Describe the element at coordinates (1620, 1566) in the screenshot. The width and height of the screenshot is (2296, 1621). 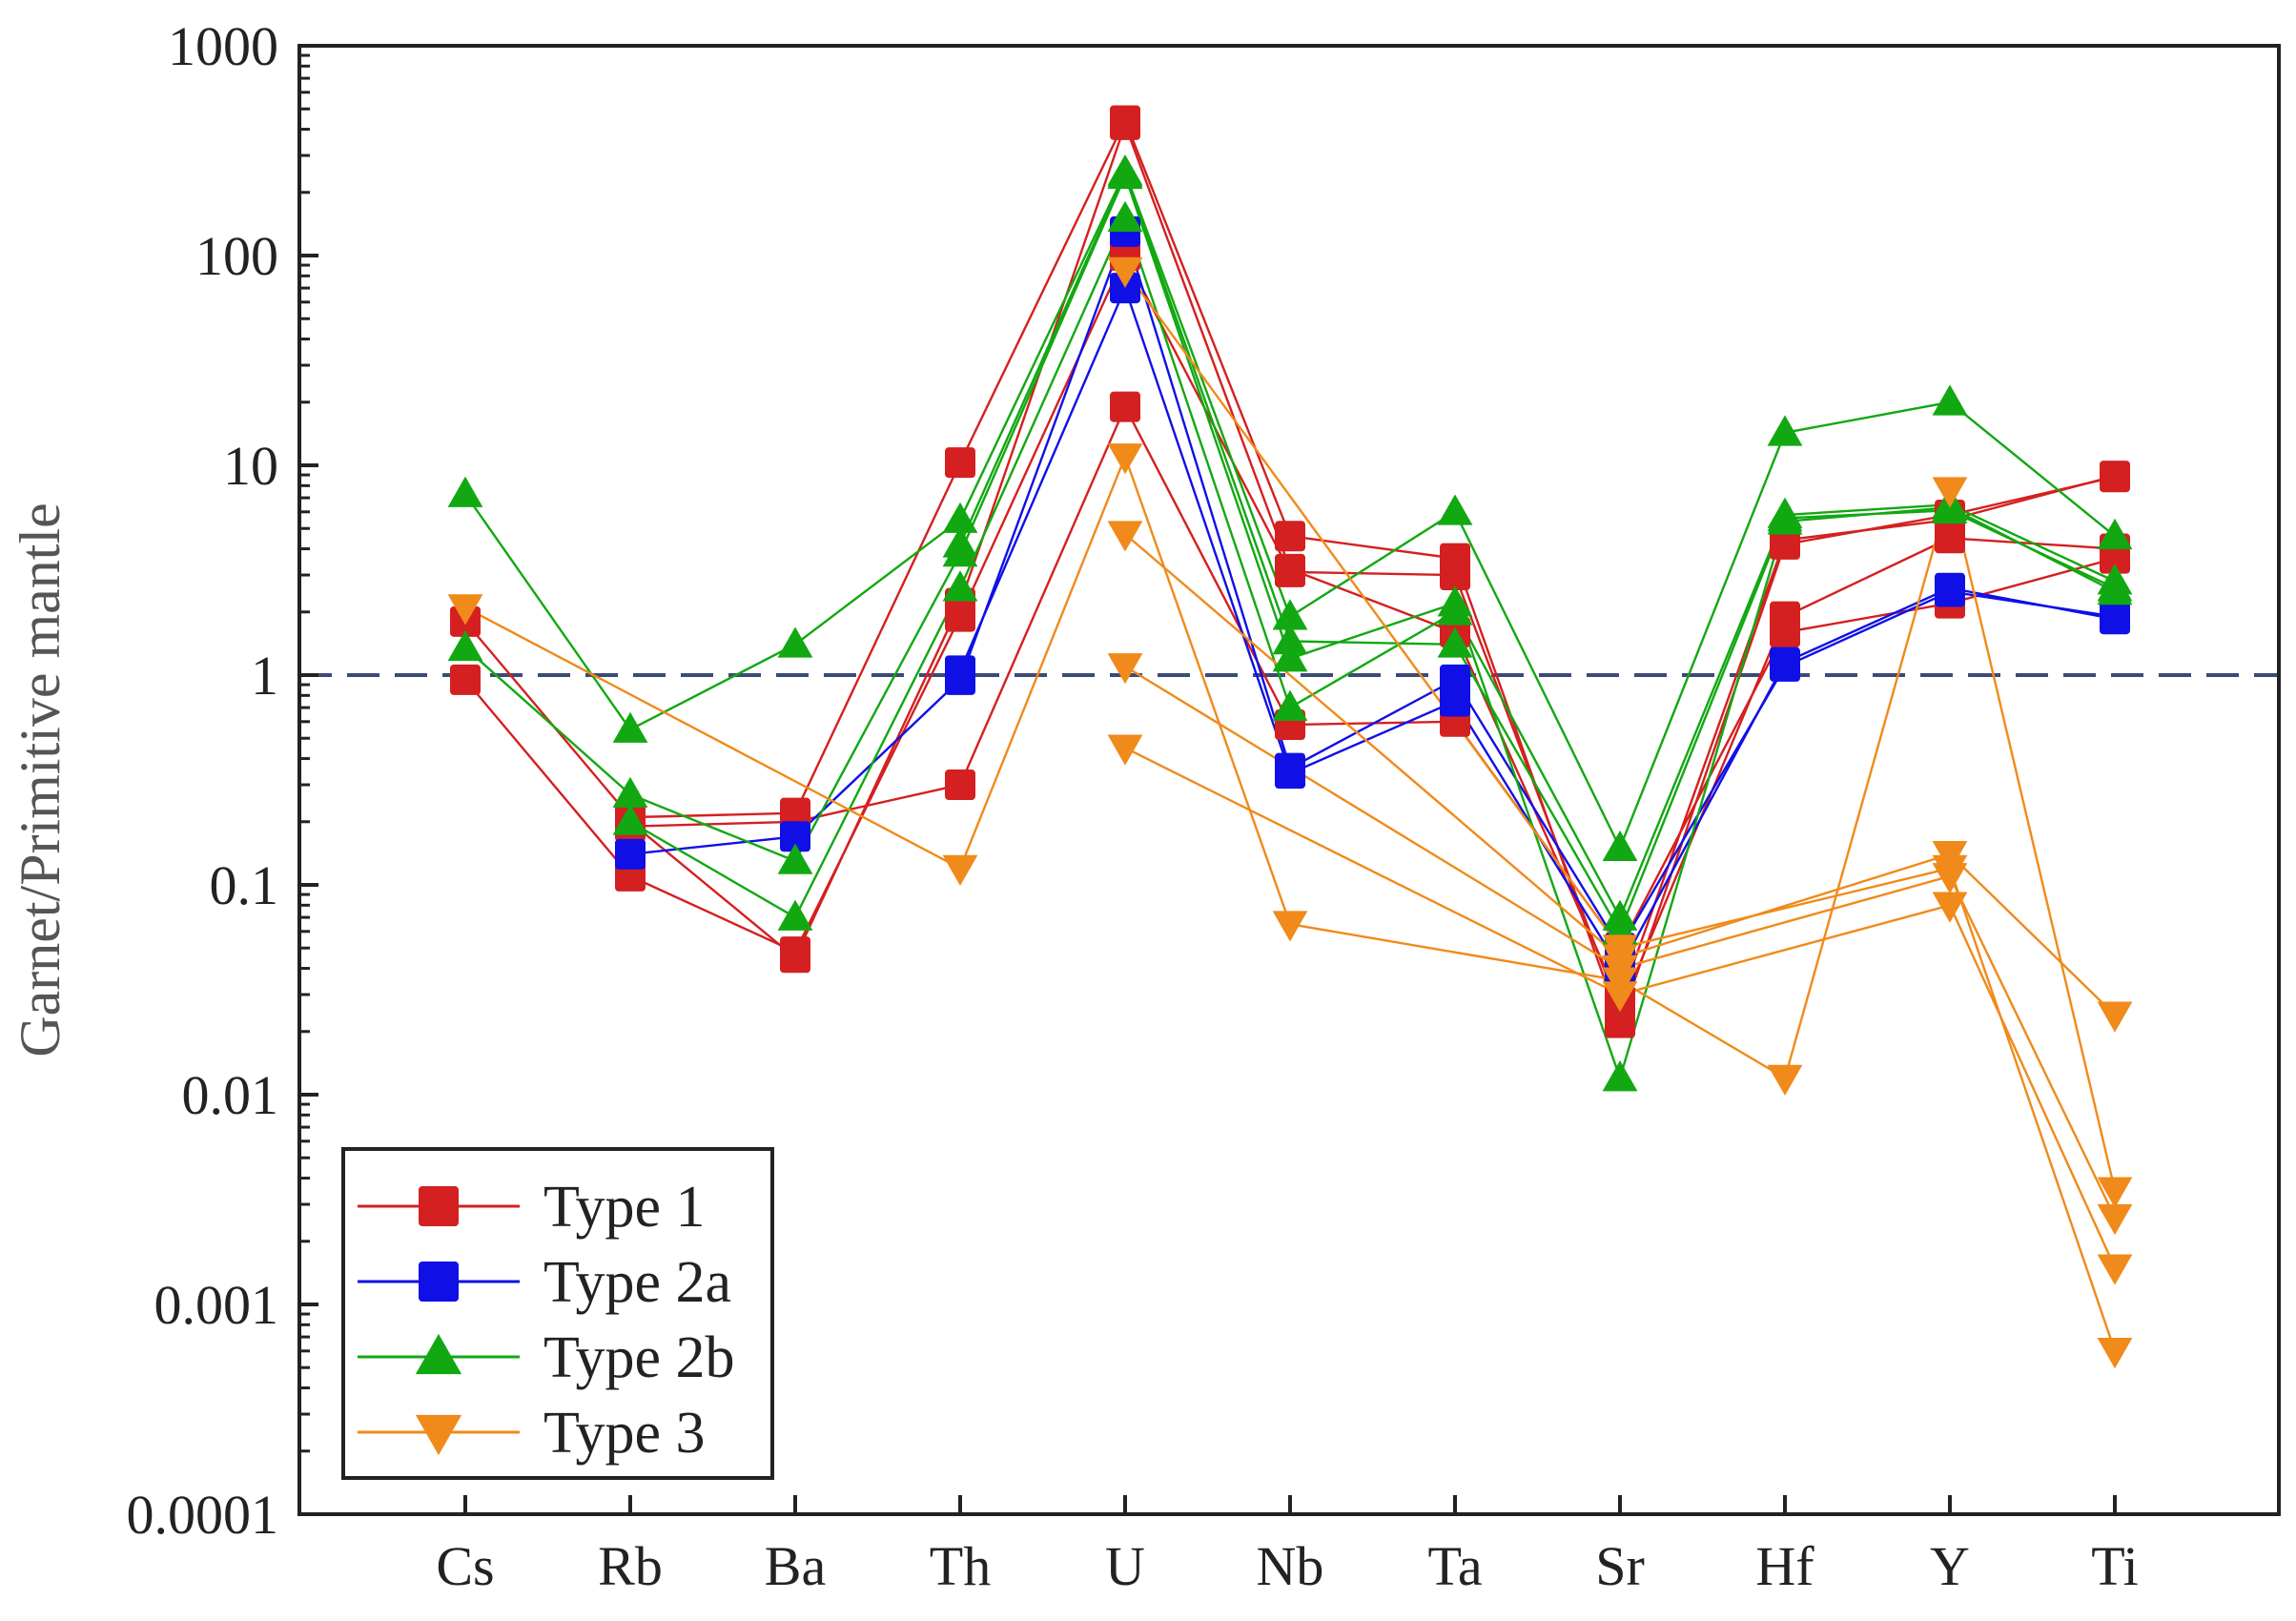
I see `x-tick-label: Sr` at that location.